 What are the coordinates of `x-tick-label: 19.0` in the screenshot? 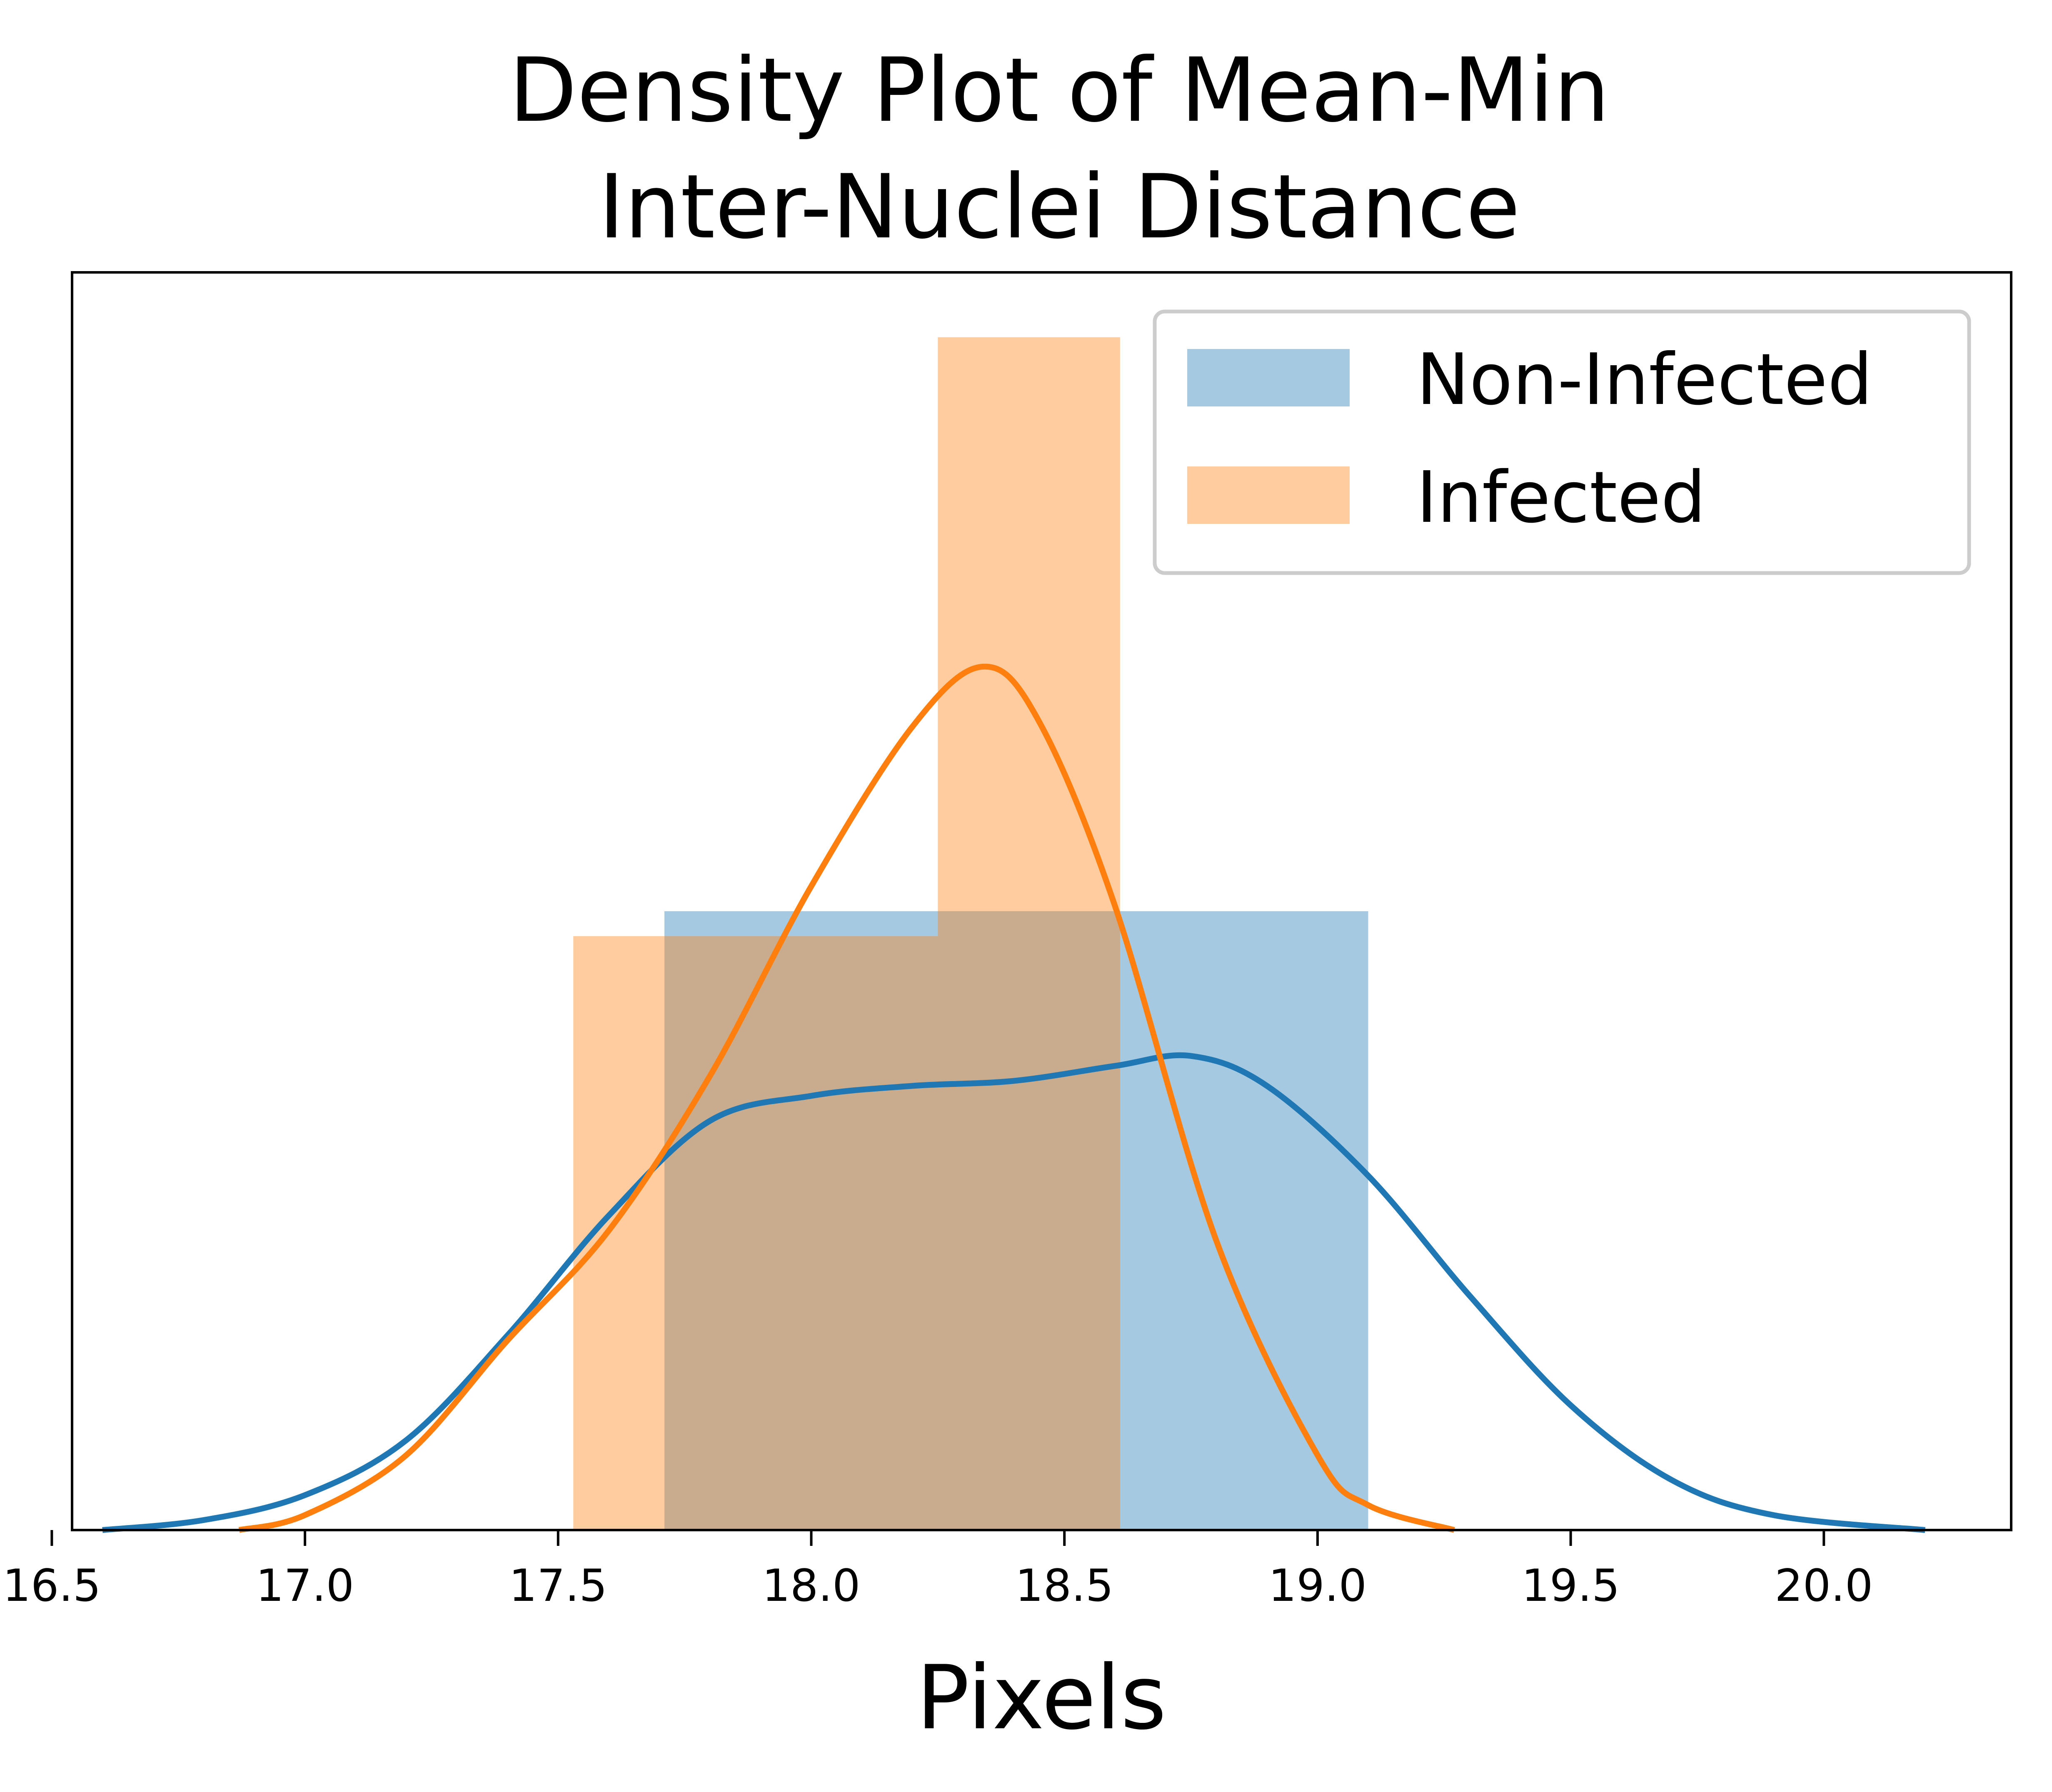 It's located at (1317, 1585).